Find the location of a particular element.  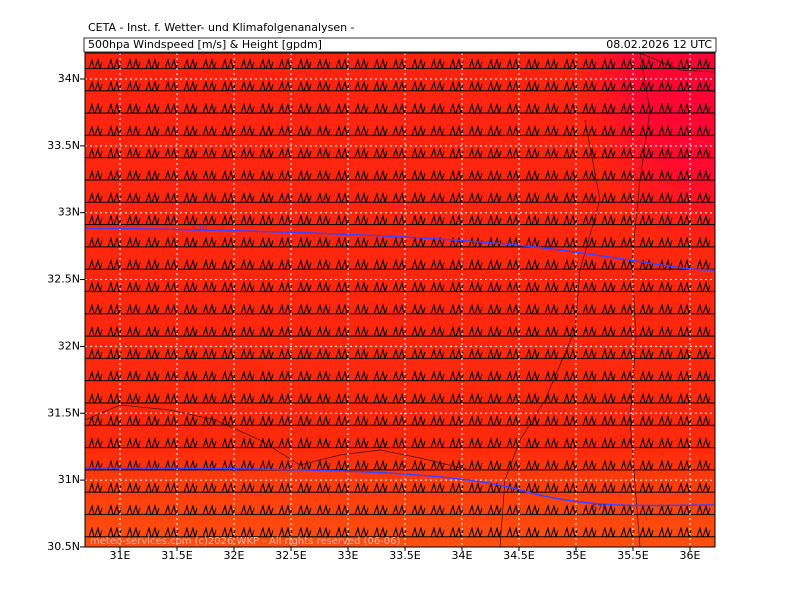

lat-label: 32N is located at coordinates (69, 345).